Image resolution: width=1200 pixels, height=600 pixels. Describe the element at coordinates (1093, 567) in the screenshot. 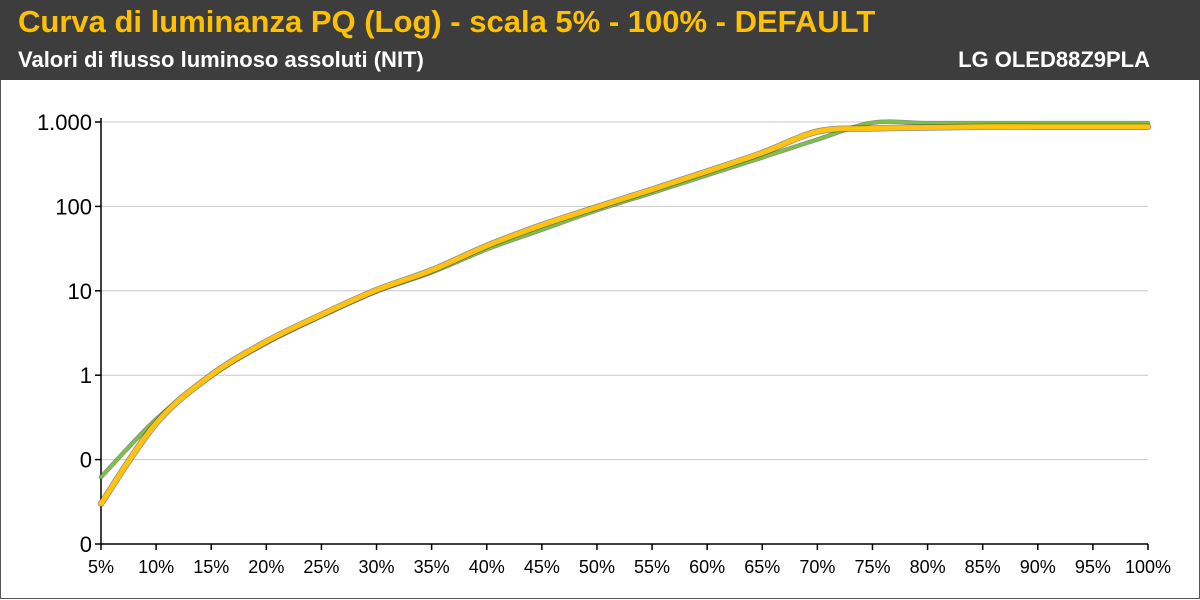

I see `x-tick-label: 95%` at that location.